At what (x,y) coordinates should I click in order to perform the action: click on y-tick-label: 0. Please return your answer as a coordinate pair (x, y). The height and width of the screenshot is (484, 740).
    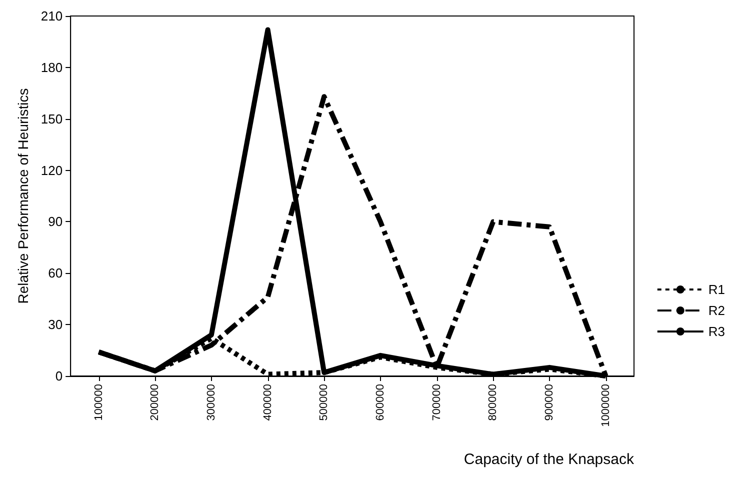
    Looking at the image, I should click on (59, 376).